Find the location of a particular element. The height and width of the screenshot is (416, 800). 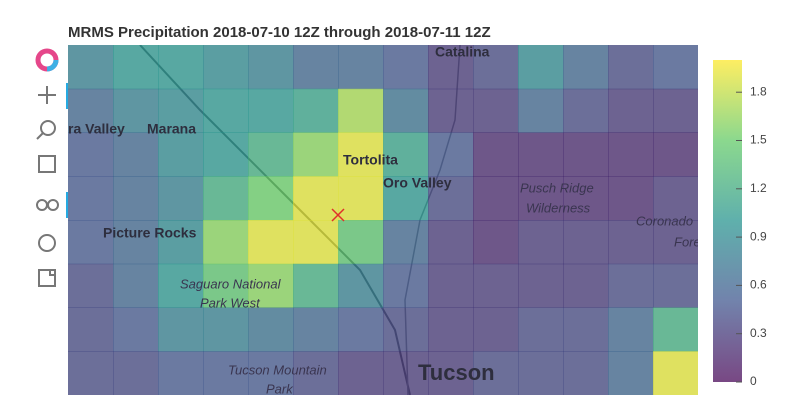

box-select-tool is located at coordinates (47, 164).